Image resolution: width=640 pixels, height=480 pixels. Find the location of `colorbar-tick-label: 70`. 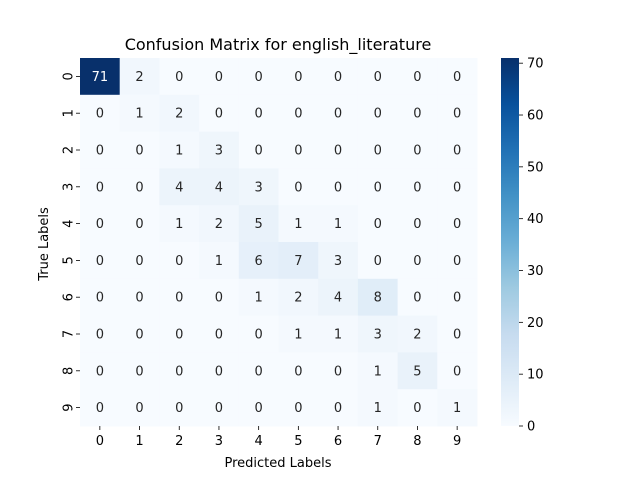

colorbar-tick-label: 70 is located at coordinates (535, 64).